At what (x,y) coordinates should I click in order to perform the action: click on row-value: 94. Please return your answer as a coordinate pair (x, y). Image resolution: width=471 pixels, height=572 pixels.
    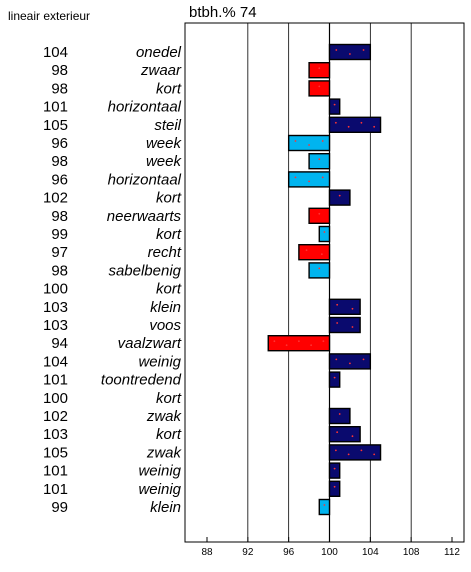
    Looking at the image, I should click on (59, 343).